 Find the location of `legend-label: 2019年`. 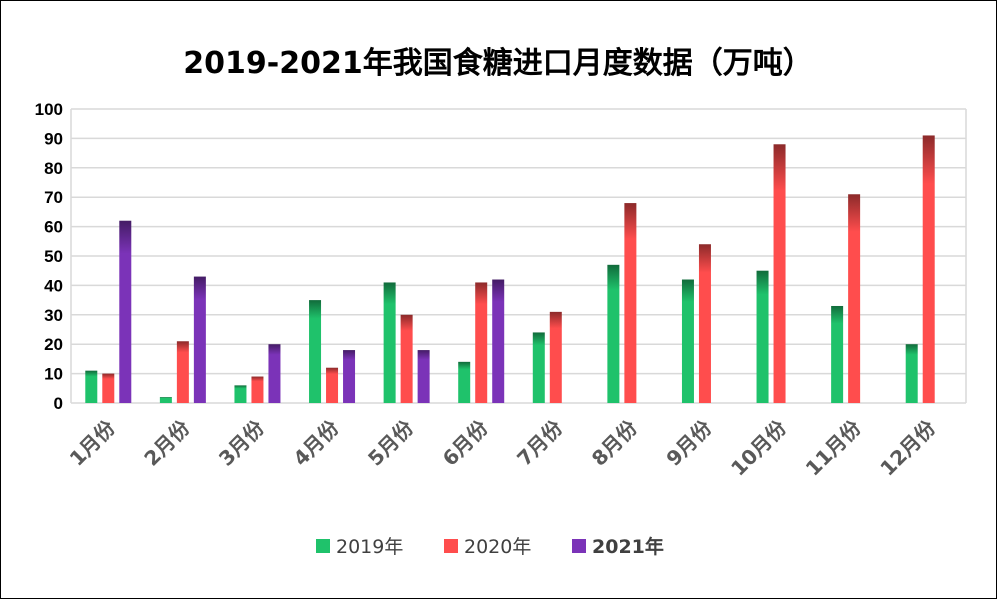

legend-label: 2019年 is located at coordinates (369, 547).